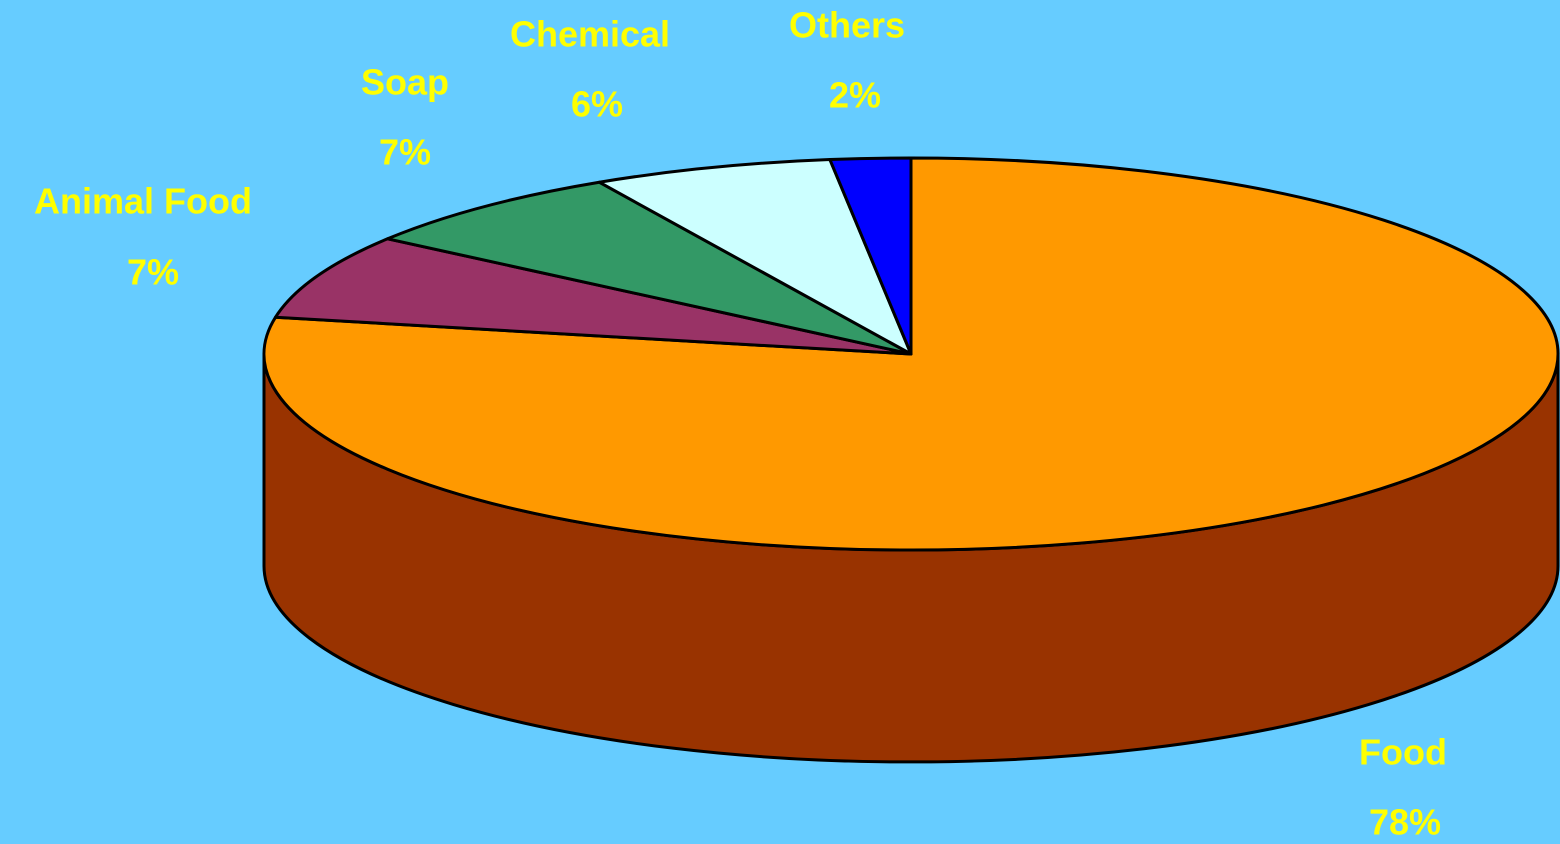 The width and height of the screenshot is (1560, 844). What do you see at coordinates (1405, 822) in the screenshot?
I see `slice-value-label: 78%` at bounding box center [1405, 822].